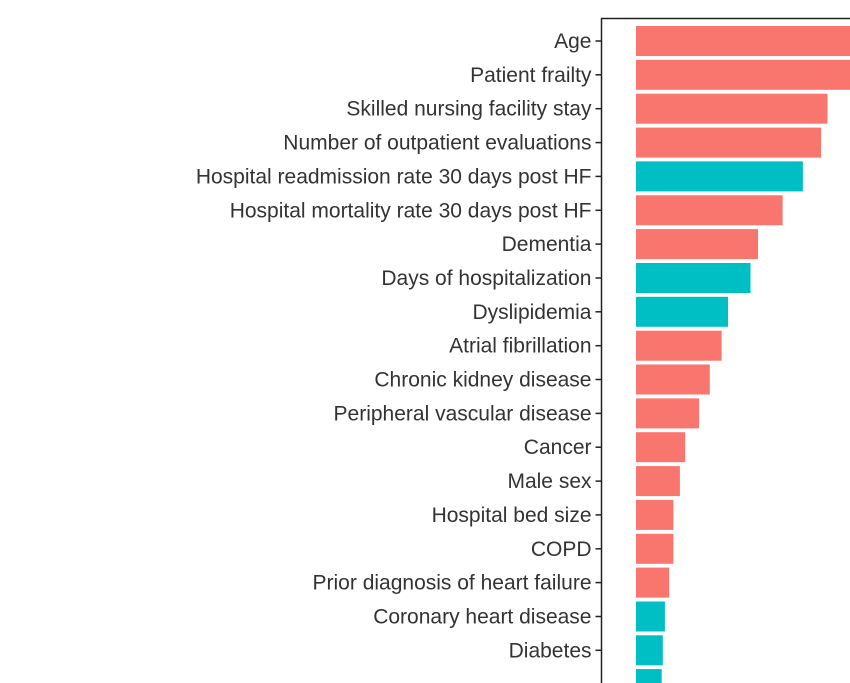  Describe the element at coordinates (668, 413) in the screenshot. I see `bar-peripheral-vascular-disease` at that location.